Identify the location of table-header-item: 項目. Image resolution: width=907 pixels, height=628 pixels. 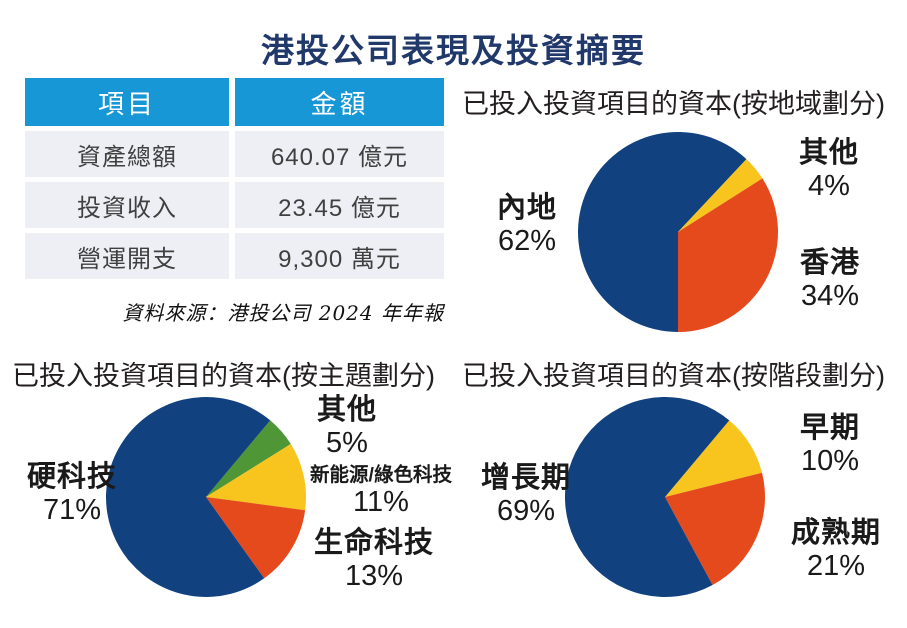
(127, 102).